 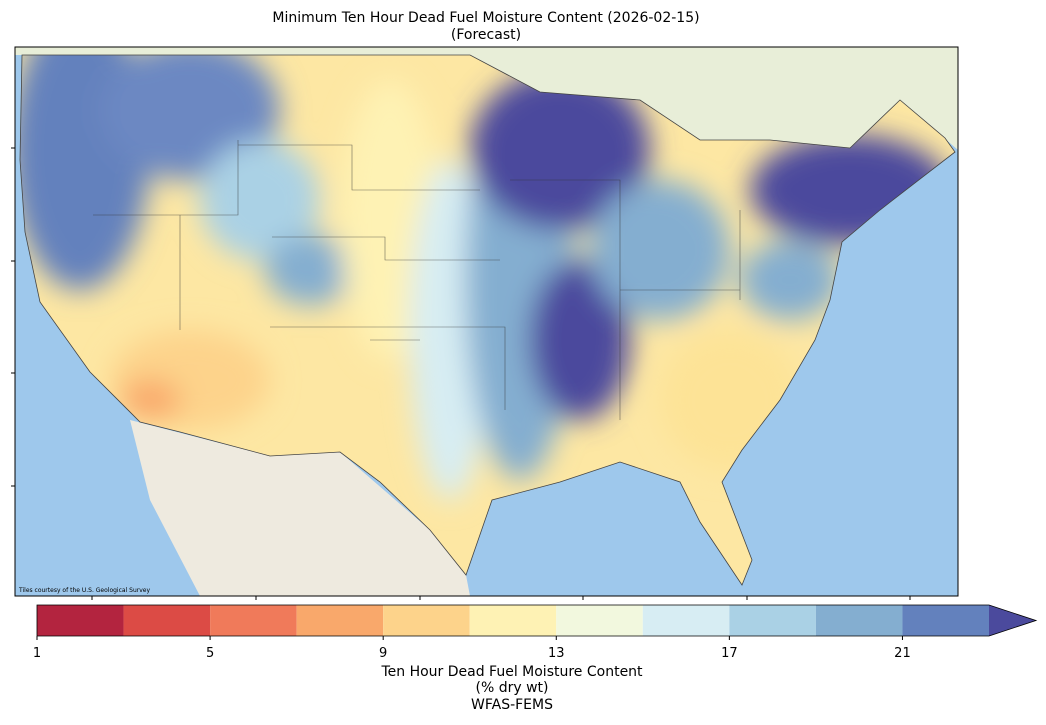 I want to click on colorbar-tick-label: 1, so click(x=37, y=653).